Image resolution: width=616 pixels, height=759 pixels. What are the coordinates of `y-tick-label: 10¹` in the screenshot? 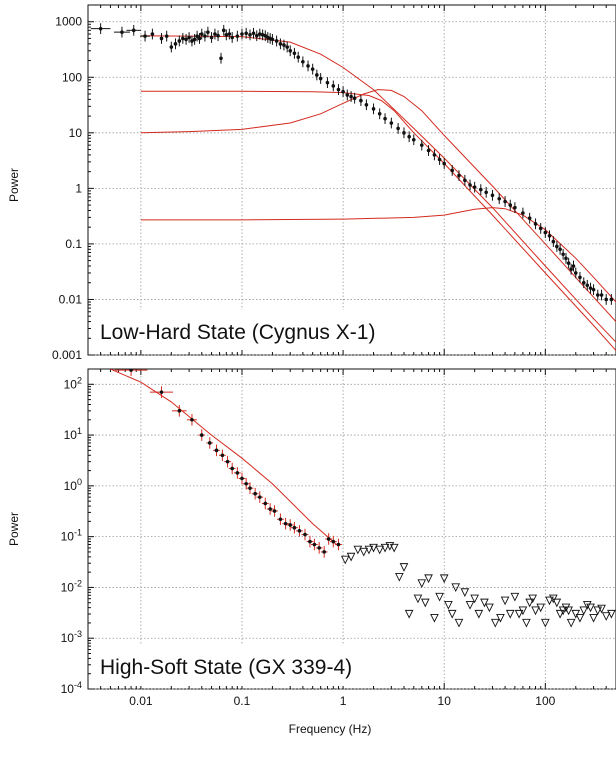 It's located at (73, 434).